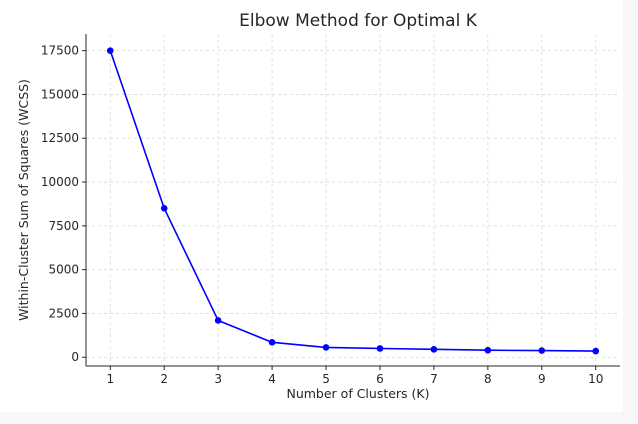 The image size is (638, 424). Describe the element at coordinates (595, 379) in the screenshot. I see `x-tick-label: 10` at that location.